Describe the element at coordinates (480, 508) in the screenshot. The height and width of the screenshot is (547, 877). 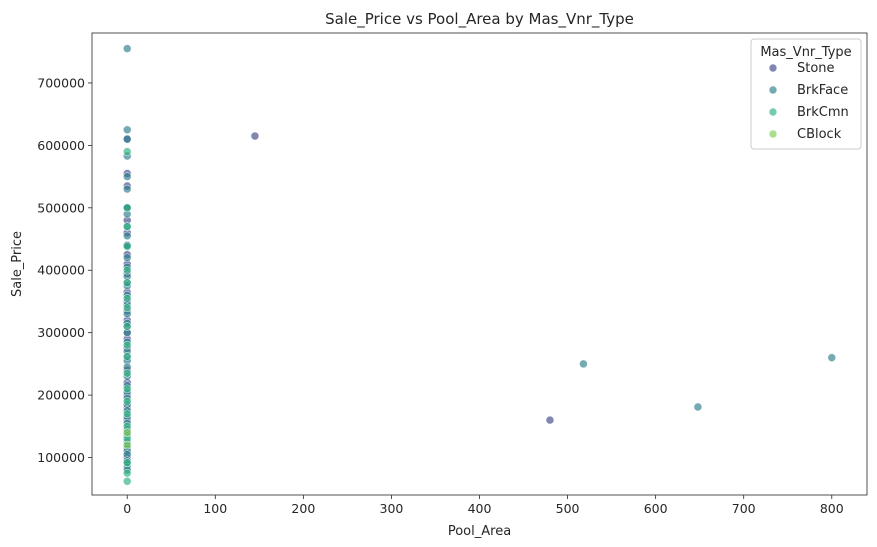
I see `x-tick-label: 400` at that location.